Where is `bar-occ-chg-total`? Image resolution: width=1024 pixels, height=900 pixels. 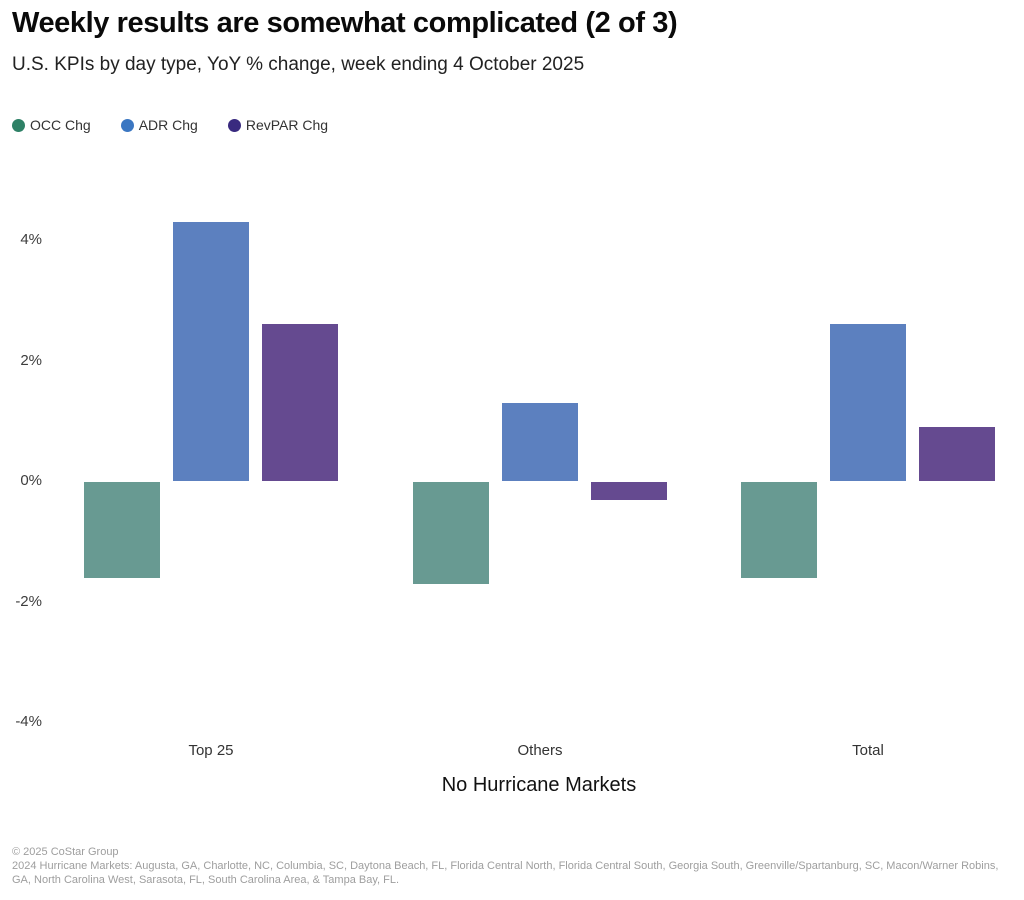 bar-occ-chg-total is located at coordinates (779, 530).